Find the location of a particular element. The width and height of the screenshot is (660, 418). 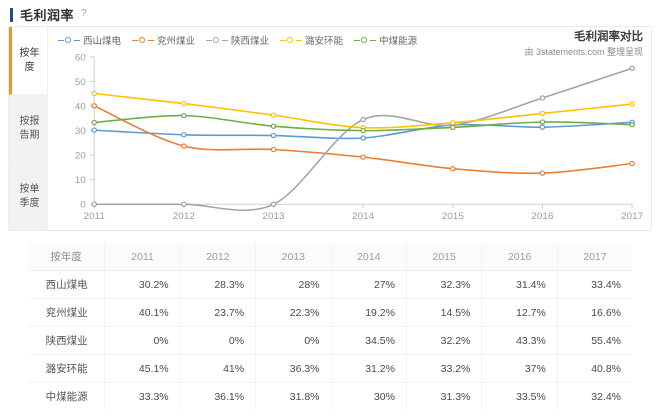

y-axis-tick-label: 20 is located at coordinates (81, 156).